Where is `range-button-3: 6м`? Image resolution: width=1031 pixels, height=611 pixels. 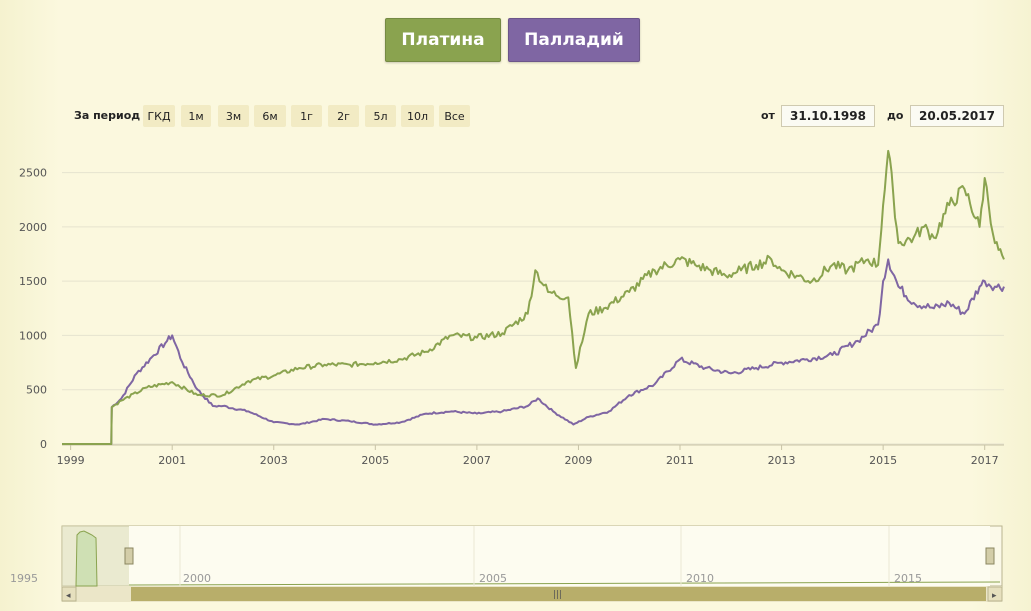 range-button-3: 6м is located at coordinates (270, 116).